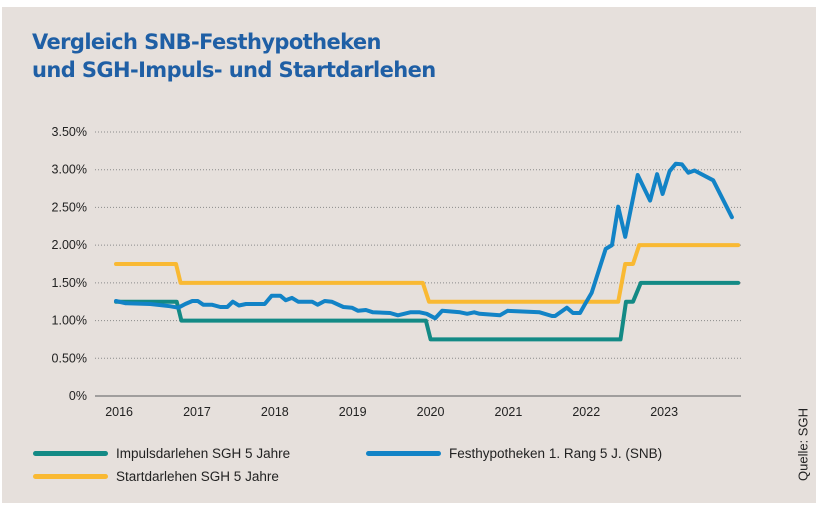  I want to click on x-tick-label: 2018, so click(275, 412).